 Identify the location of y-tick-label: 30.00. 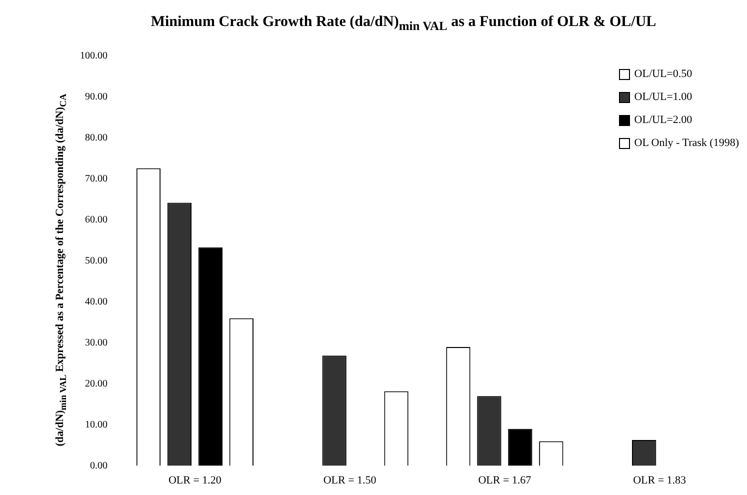
(96, 342).